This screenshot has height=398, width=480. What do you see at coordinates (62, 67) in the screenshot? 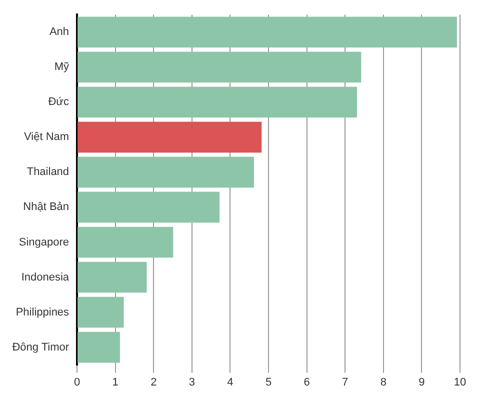
I see `y-tick-label: Mỹ` at bounding box center [62, 67].